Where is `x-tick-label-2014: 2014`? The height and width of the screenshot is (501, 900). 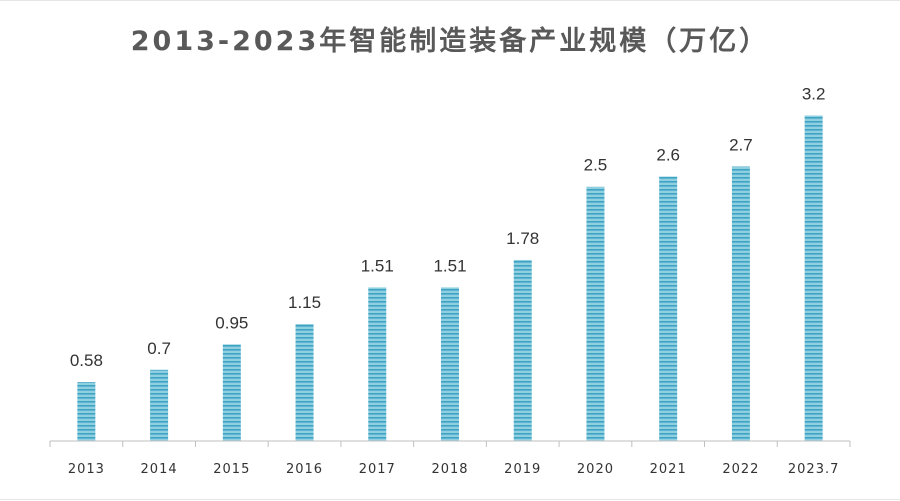 x-tick-label-2014: 2014 is located at coordinates (159, 469).